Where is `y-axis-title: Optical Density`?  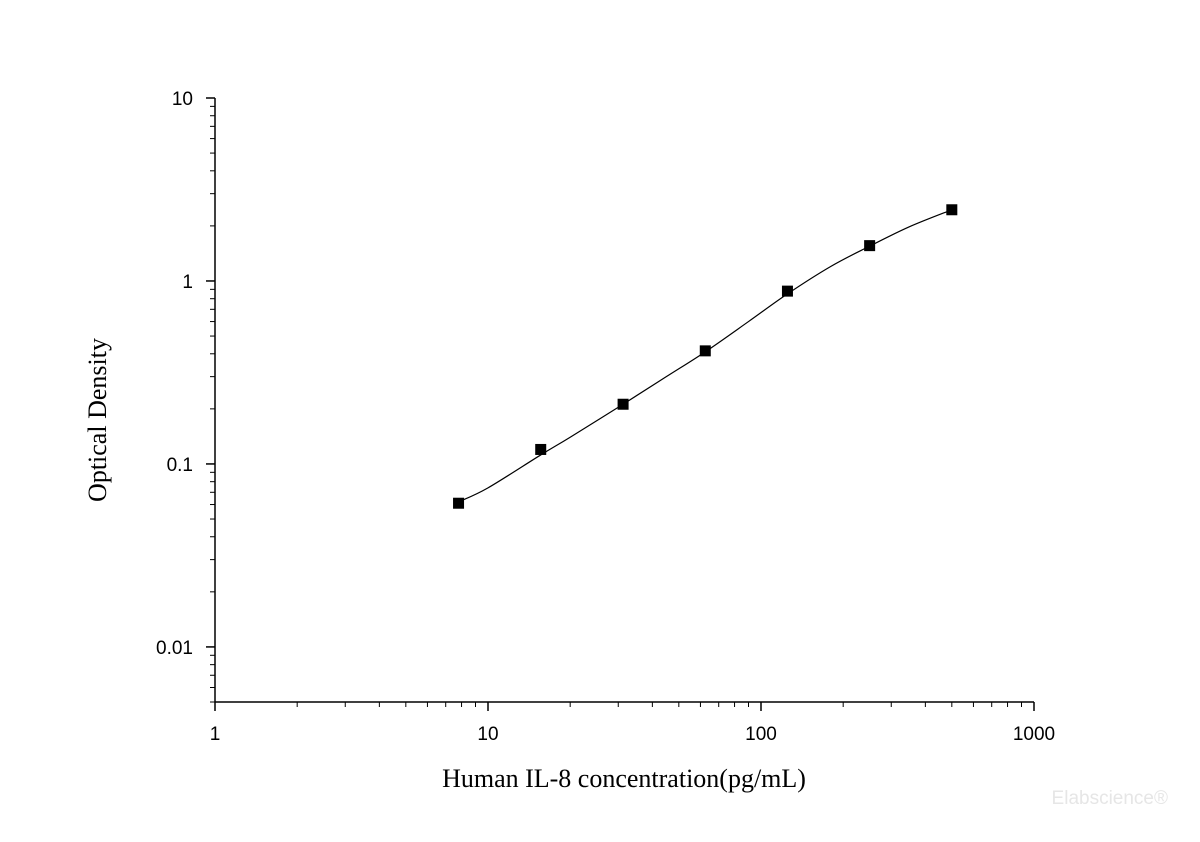
y-axis-title: Optical Density is located at coordinates (97, 420).